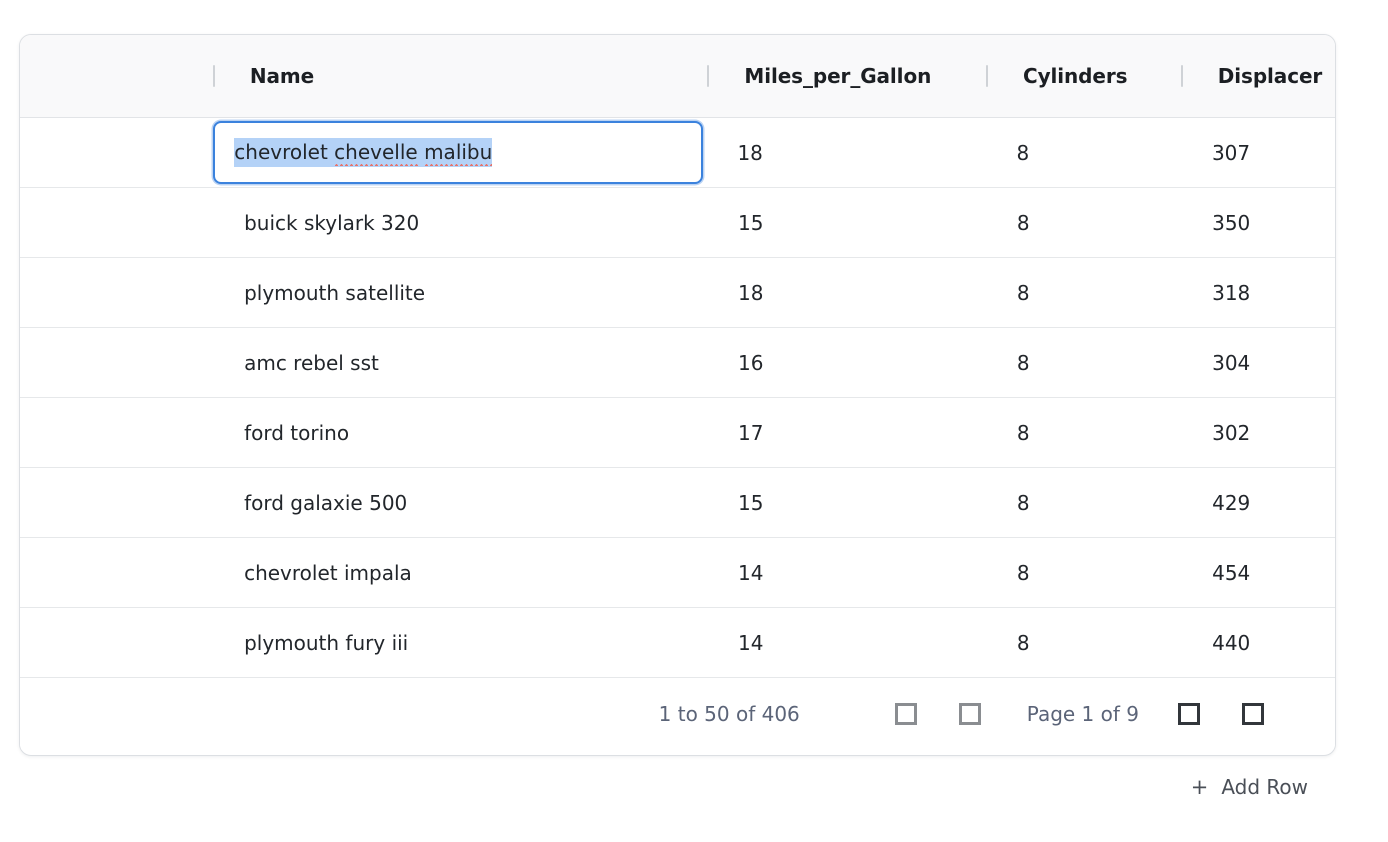 The height and width of the screenshot is (842, 1388). Describe the element at coordinates (751, 362) in the screenshot. I see `cell-miles-per-gallon: 16` at that location.